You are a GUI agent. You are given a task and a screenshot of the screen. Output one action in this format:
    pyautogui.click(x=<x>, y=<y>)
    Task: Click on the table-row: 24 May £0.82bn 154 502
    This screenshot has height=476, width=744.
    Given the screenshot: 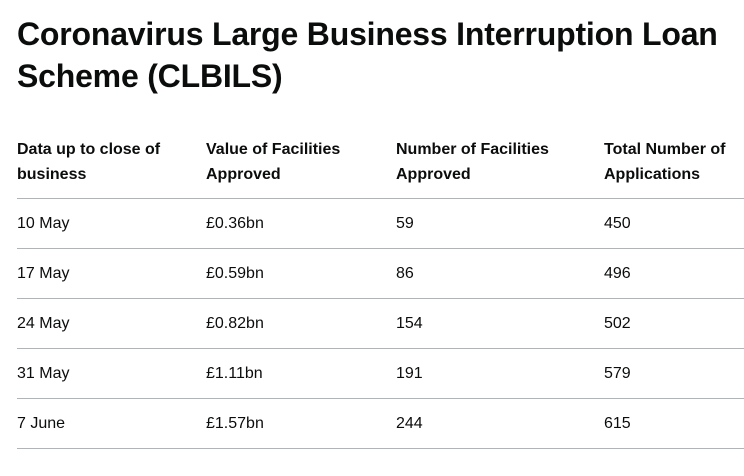 What is the action you would take?
    pyautogui.click(x=380, y=323)
    